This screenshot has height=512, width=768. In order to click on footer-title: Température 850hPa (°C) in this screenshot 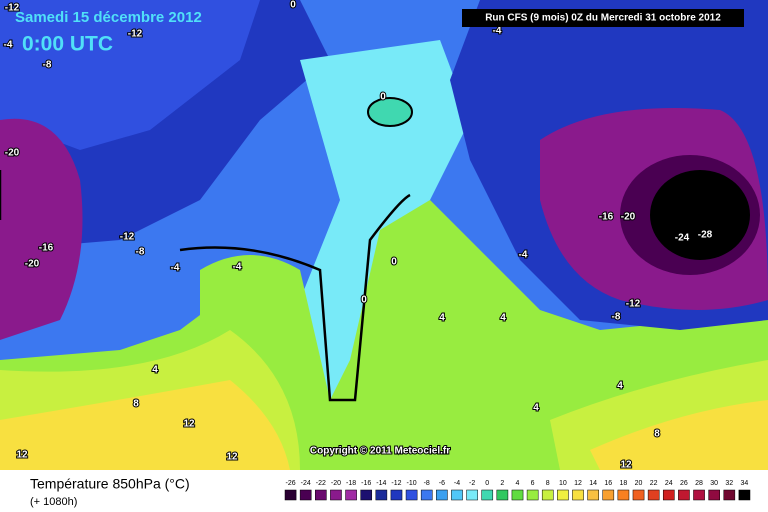, I will do `click(110, 484)`.